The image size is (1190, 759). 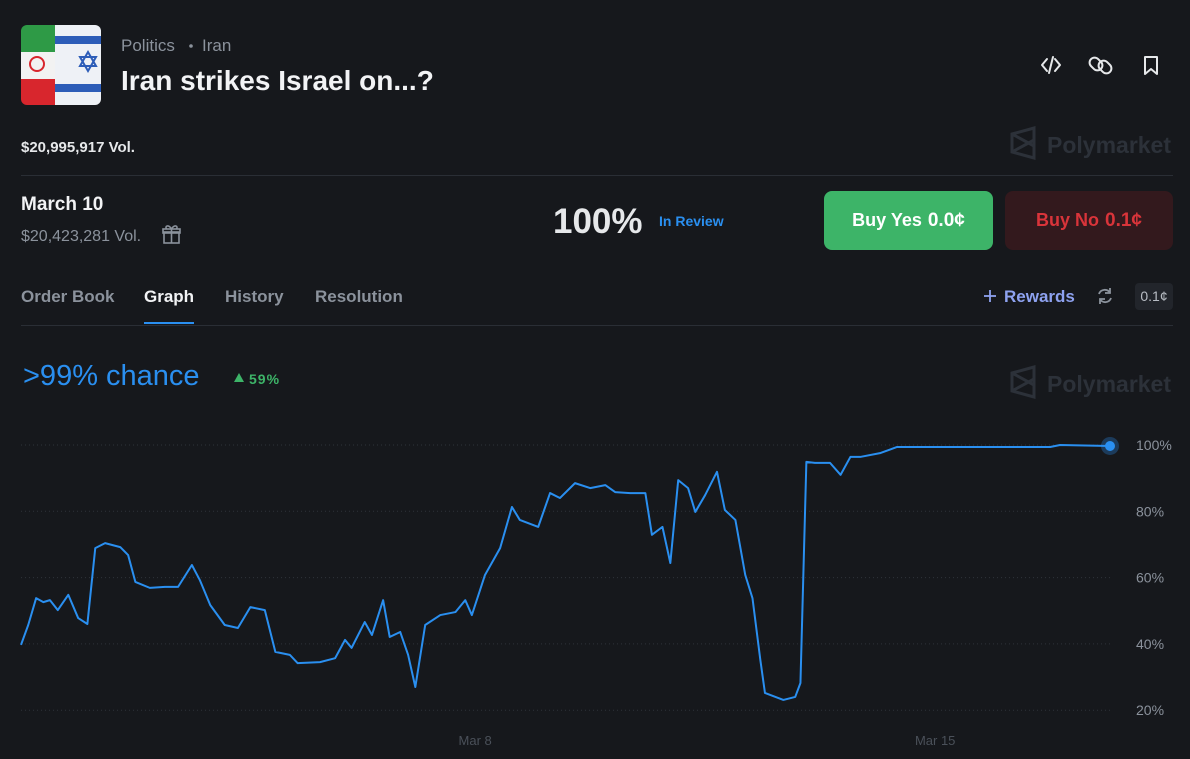 What do you see at coordinates (1123, 220) in the screenshot?
I see `button-price: 0.1¢` at bounding box center [1123, 220].